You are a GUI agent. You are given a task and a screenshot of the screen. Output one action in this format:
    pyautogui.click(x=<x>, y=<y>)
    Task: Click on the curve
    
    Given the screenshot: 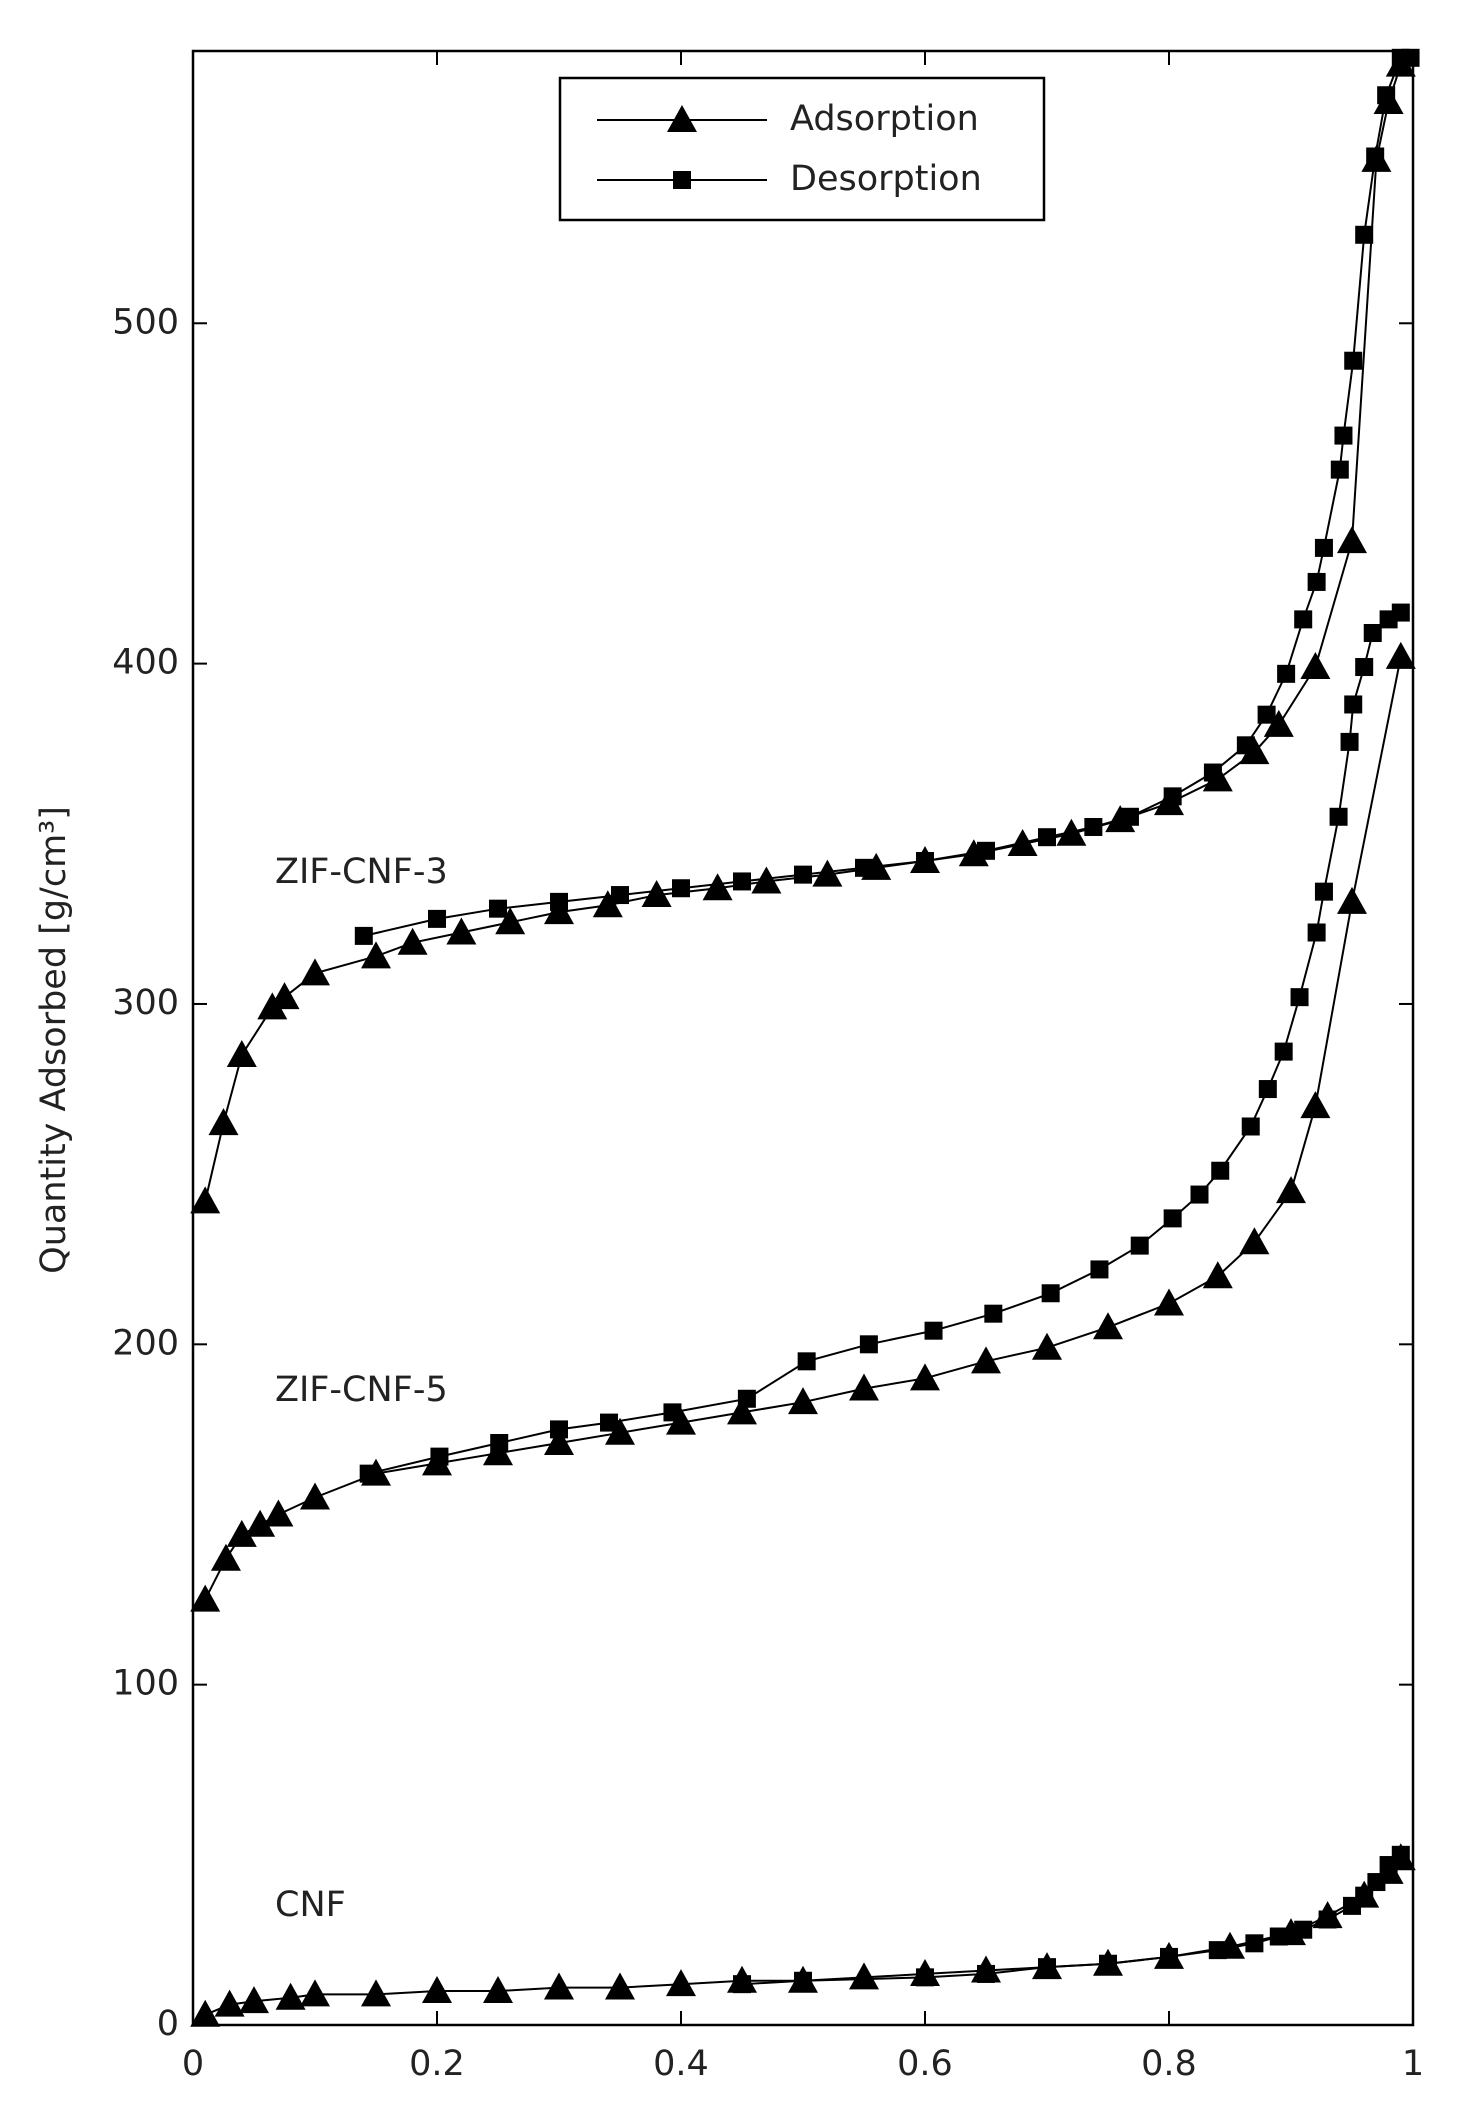 What is the action you would take?
    pyautogui.click(x=1071, y=1920)
    